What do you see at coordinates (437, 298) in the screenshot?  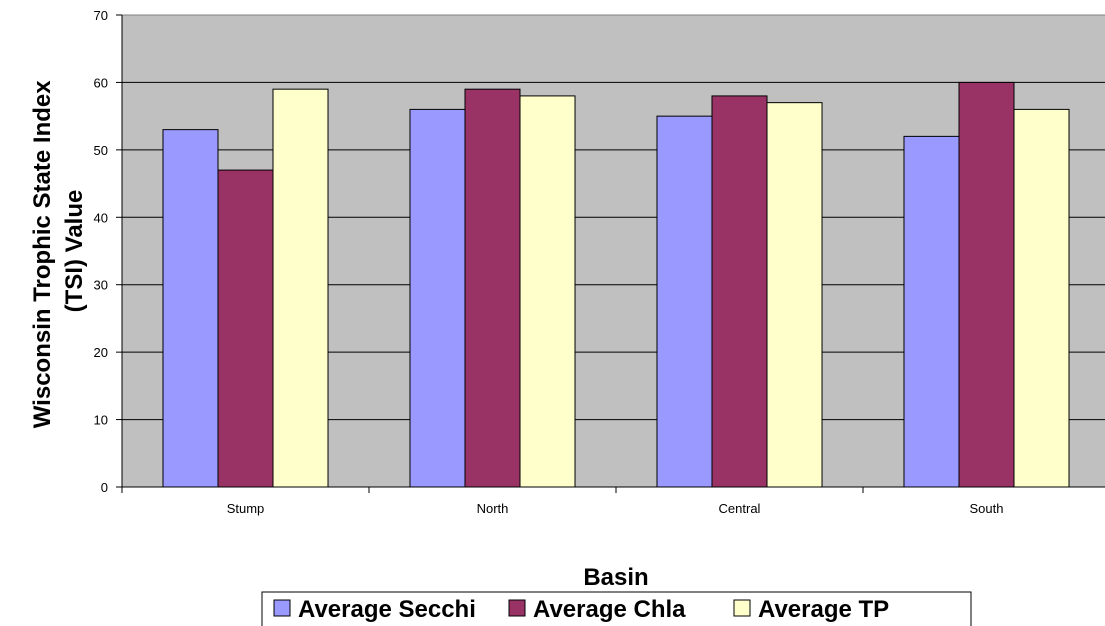 I see `bar-average-secchi-north` at bounding box center [437, 298].